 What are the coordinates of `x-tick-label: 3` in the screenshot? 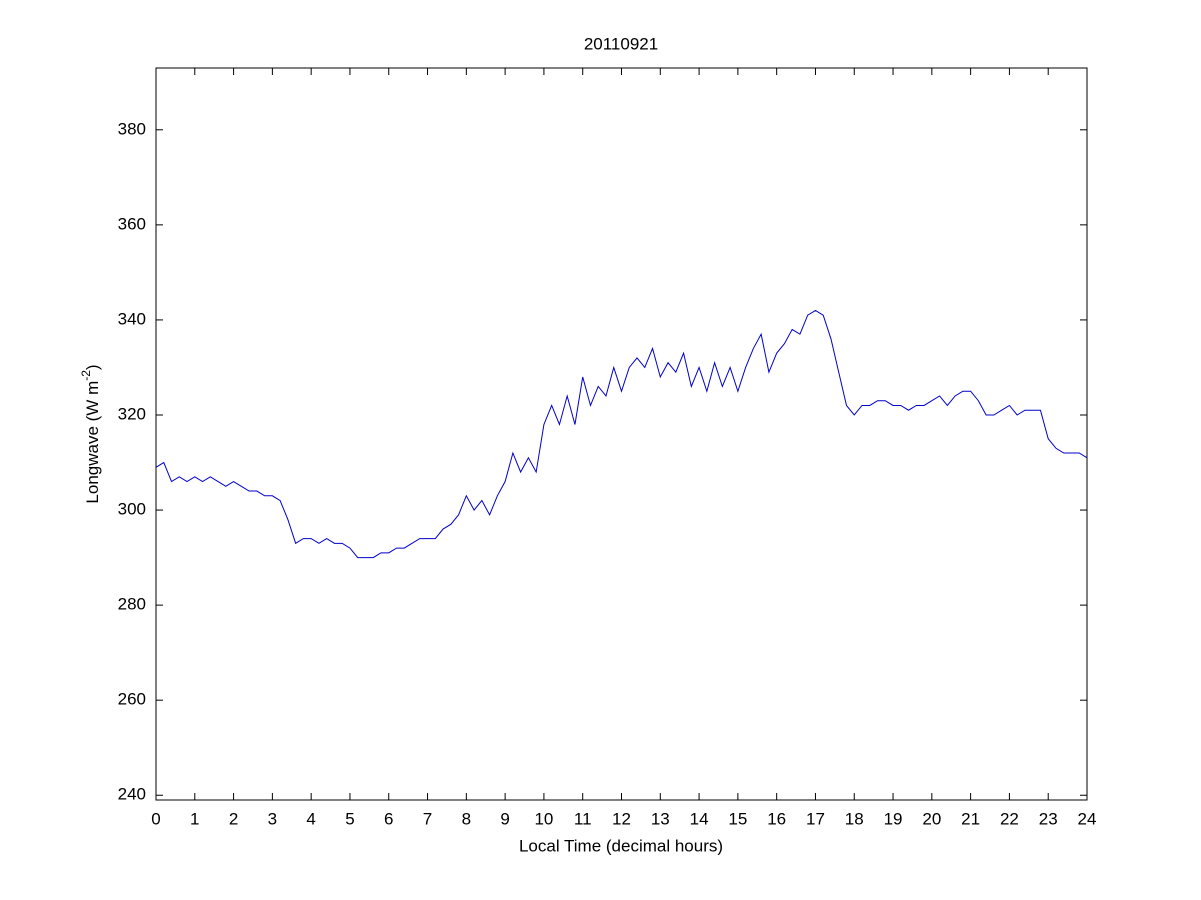 It's located at (272, 818).